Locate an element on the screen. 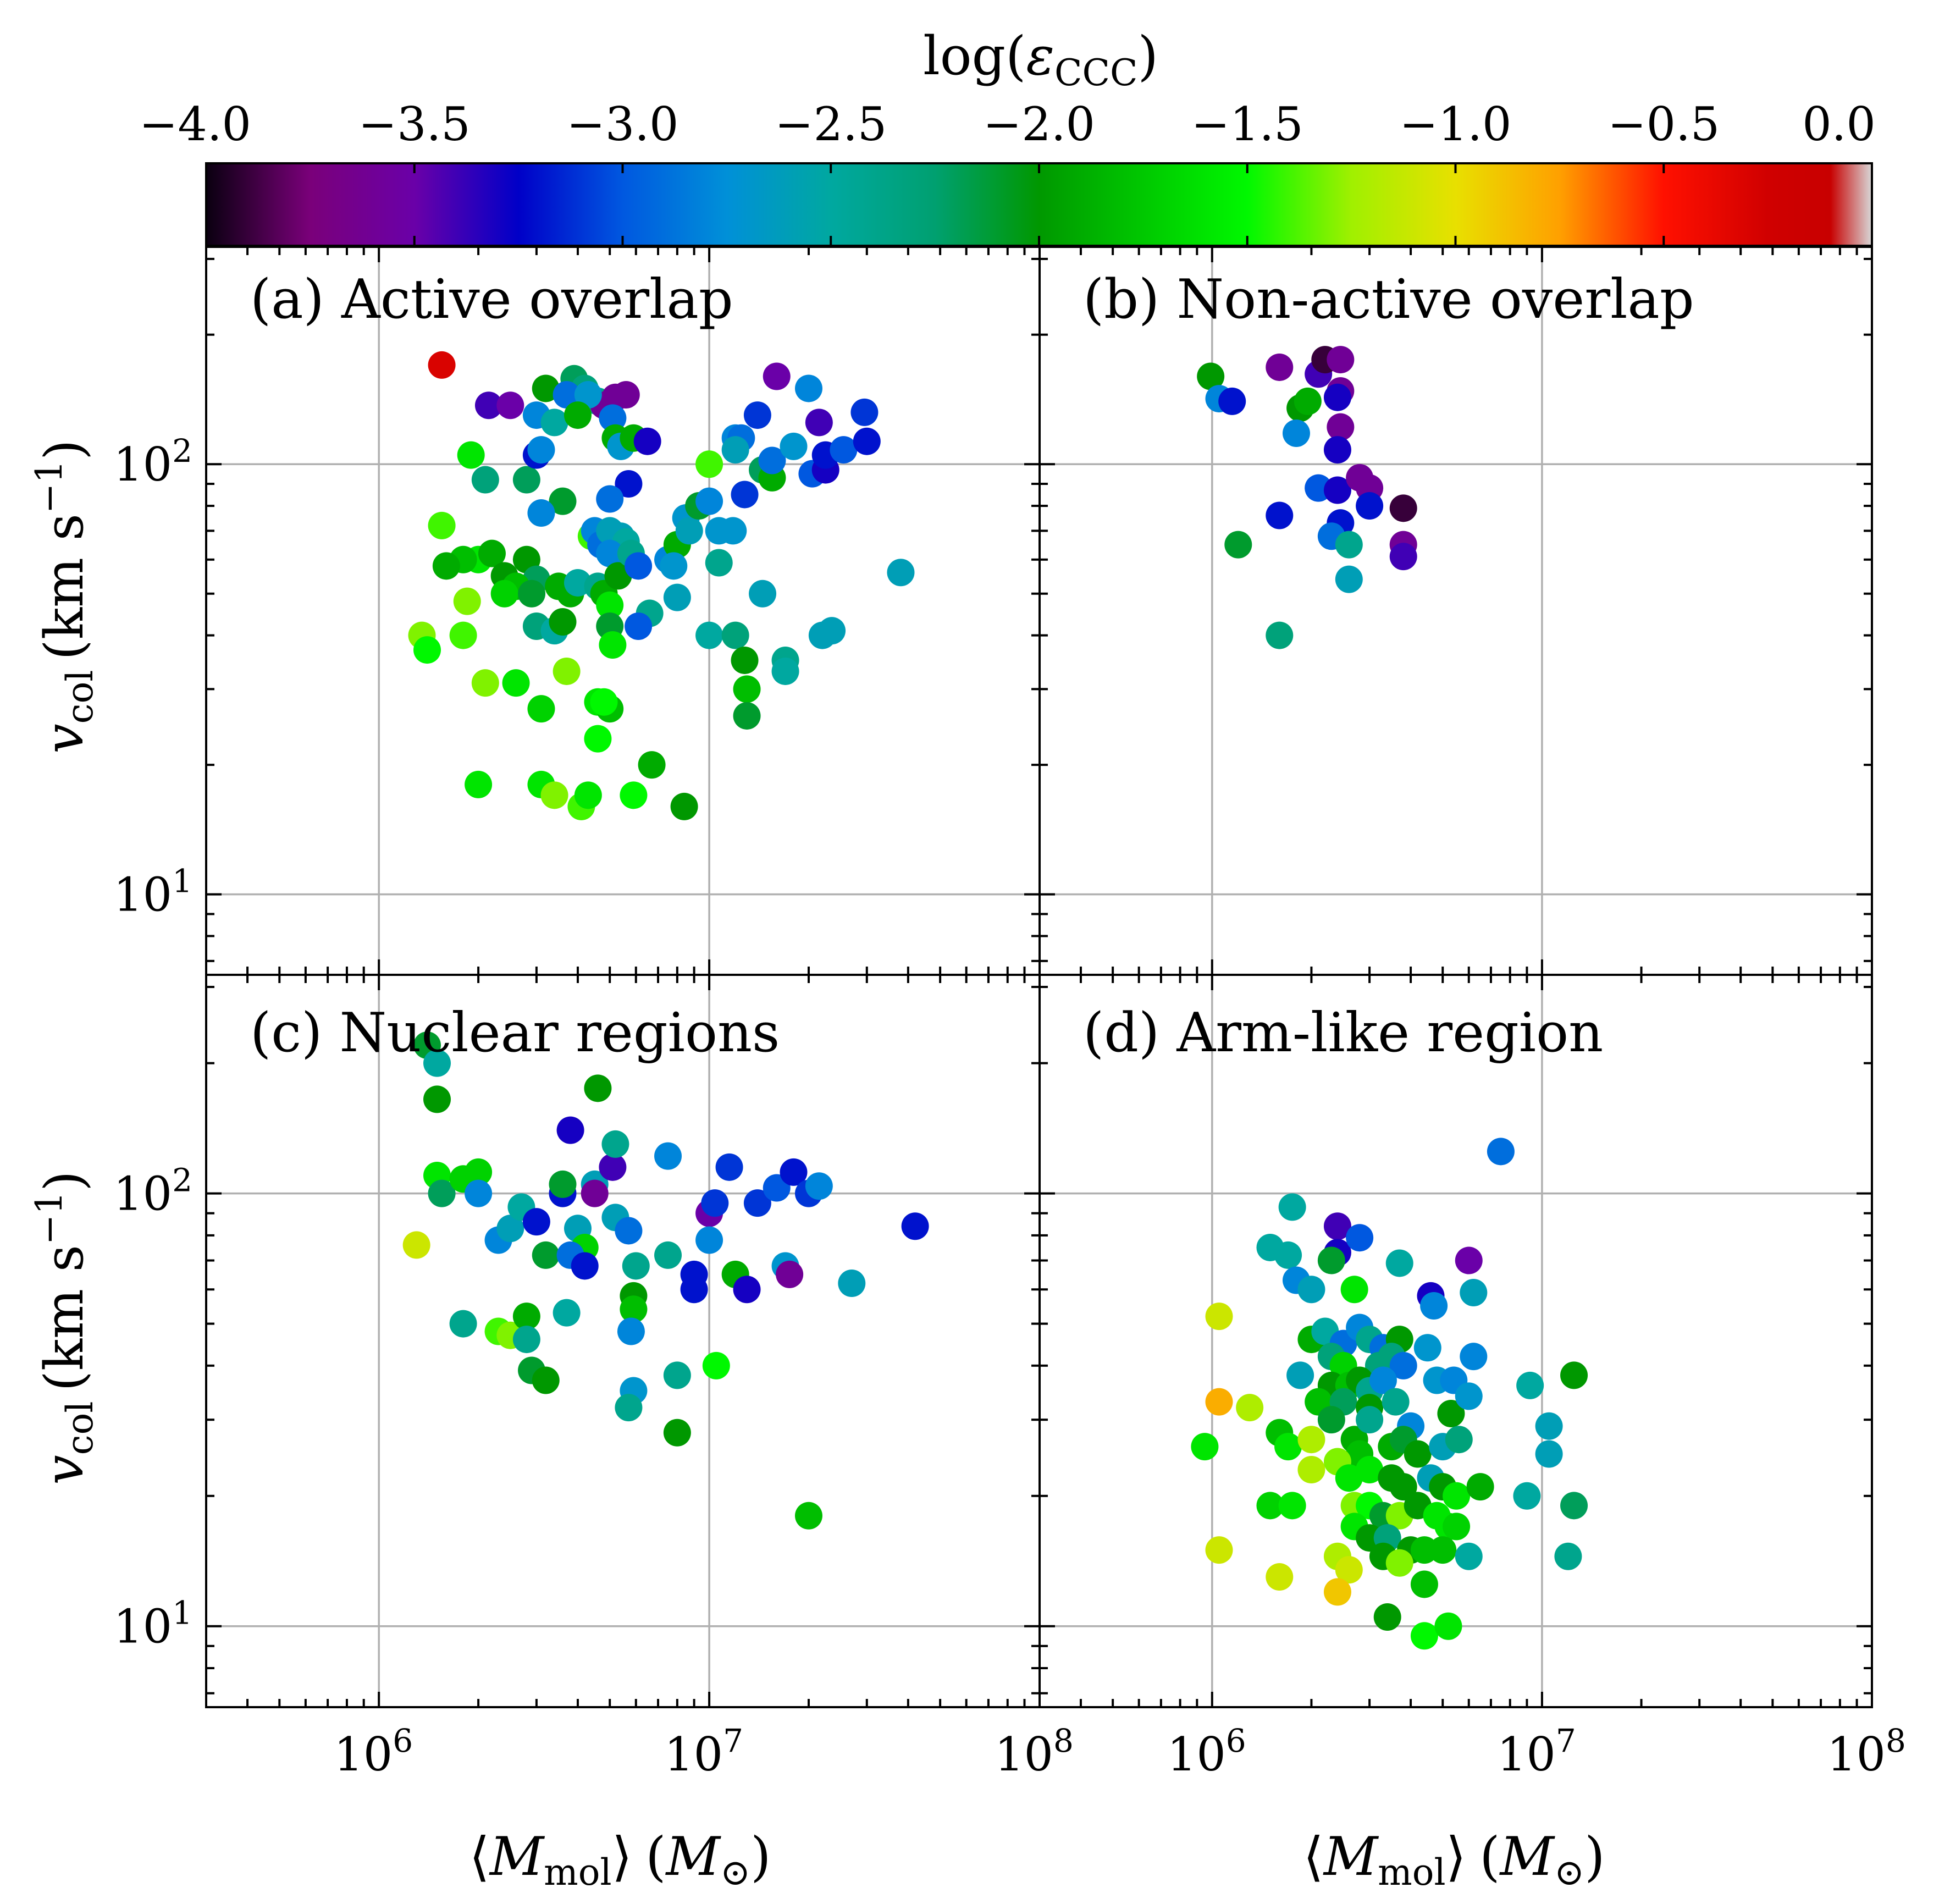  colorbar-tick-label: −2.5 is located at coordinates (831, 124).